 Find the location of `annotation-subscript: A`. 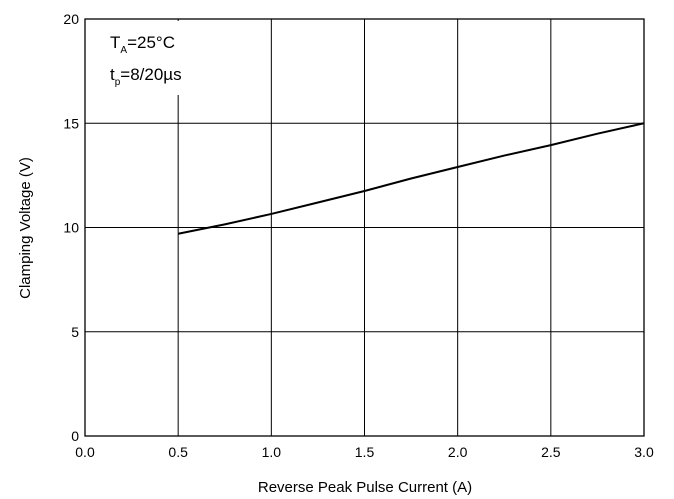

annotation-subscript: A is located at coordinates (123, 50).